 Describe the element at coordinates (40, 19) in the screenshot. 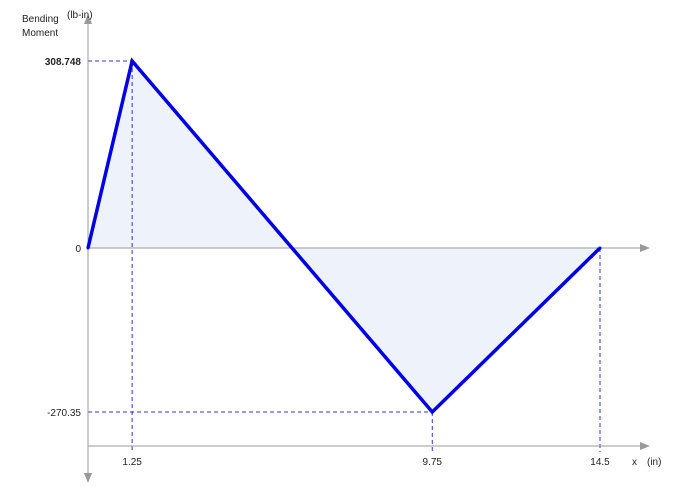

I see `y-axis-label-line1: Bending` at that location.